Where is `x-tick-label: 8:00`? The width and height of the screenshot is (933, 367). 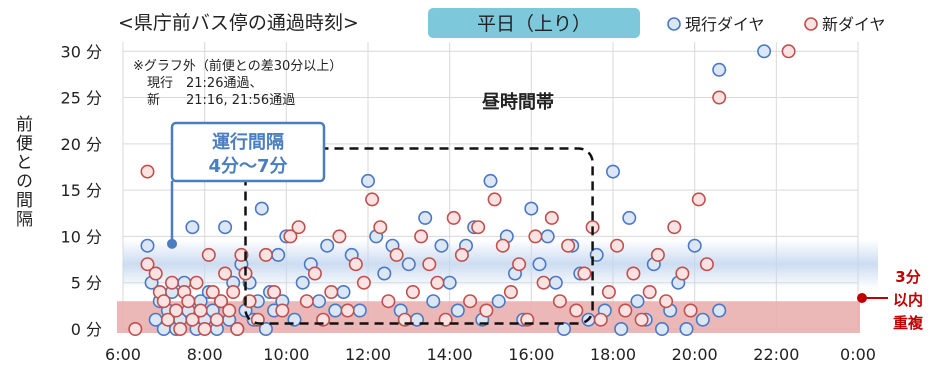
x-tick-label: 8:00 is located at coordinates (205, 354).